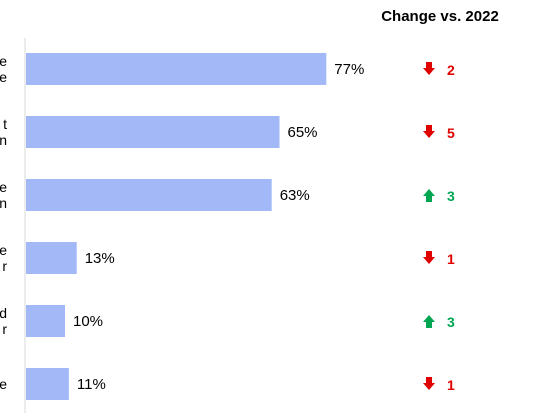 This screenshot has height=413, width=551. Describe the element at coordinates (349, 69) in the screenshot. I see `data-label: 77%` at that location.